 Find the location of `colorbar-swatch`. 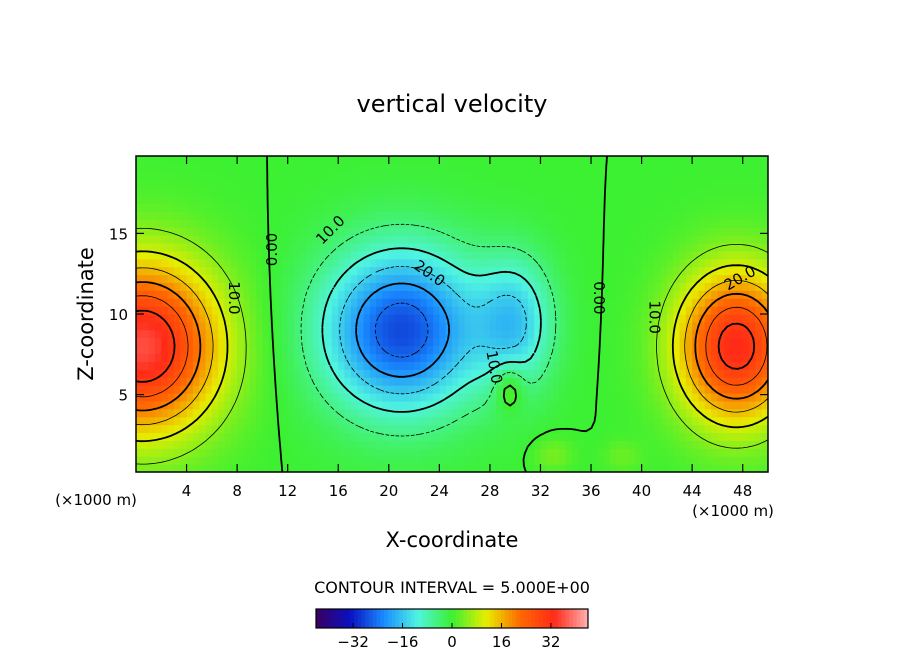

colorbar-swatch is located at coordinates (552, 618).